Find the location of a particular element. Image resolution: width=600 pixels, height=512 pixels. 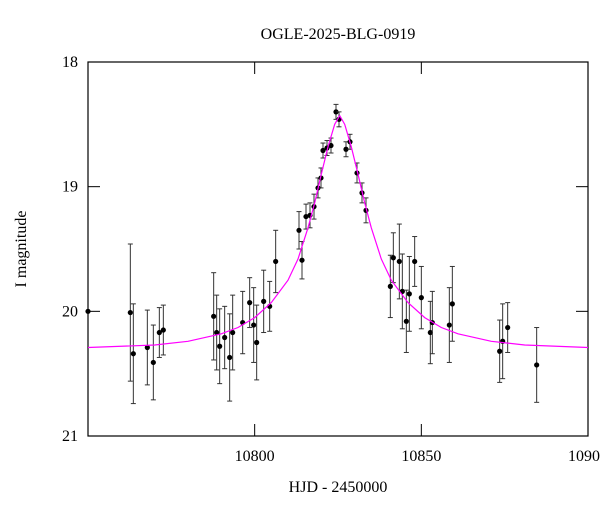

y-tick-label: 18 is located at coordinates (70, 62).